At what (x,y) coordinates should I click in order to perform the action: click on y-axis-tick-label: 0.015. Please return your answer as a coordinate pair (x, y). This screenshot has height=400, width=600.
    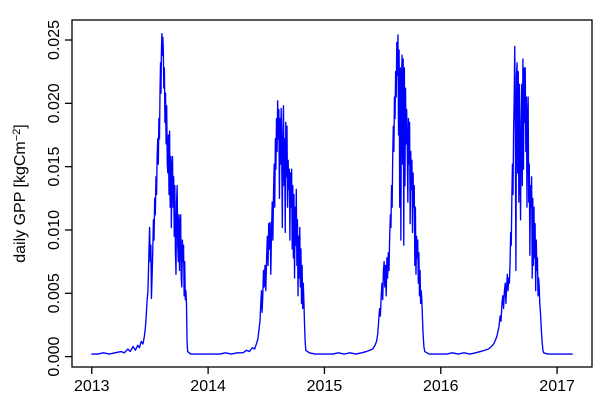
    Looking at the image, I should click on (54, 167).